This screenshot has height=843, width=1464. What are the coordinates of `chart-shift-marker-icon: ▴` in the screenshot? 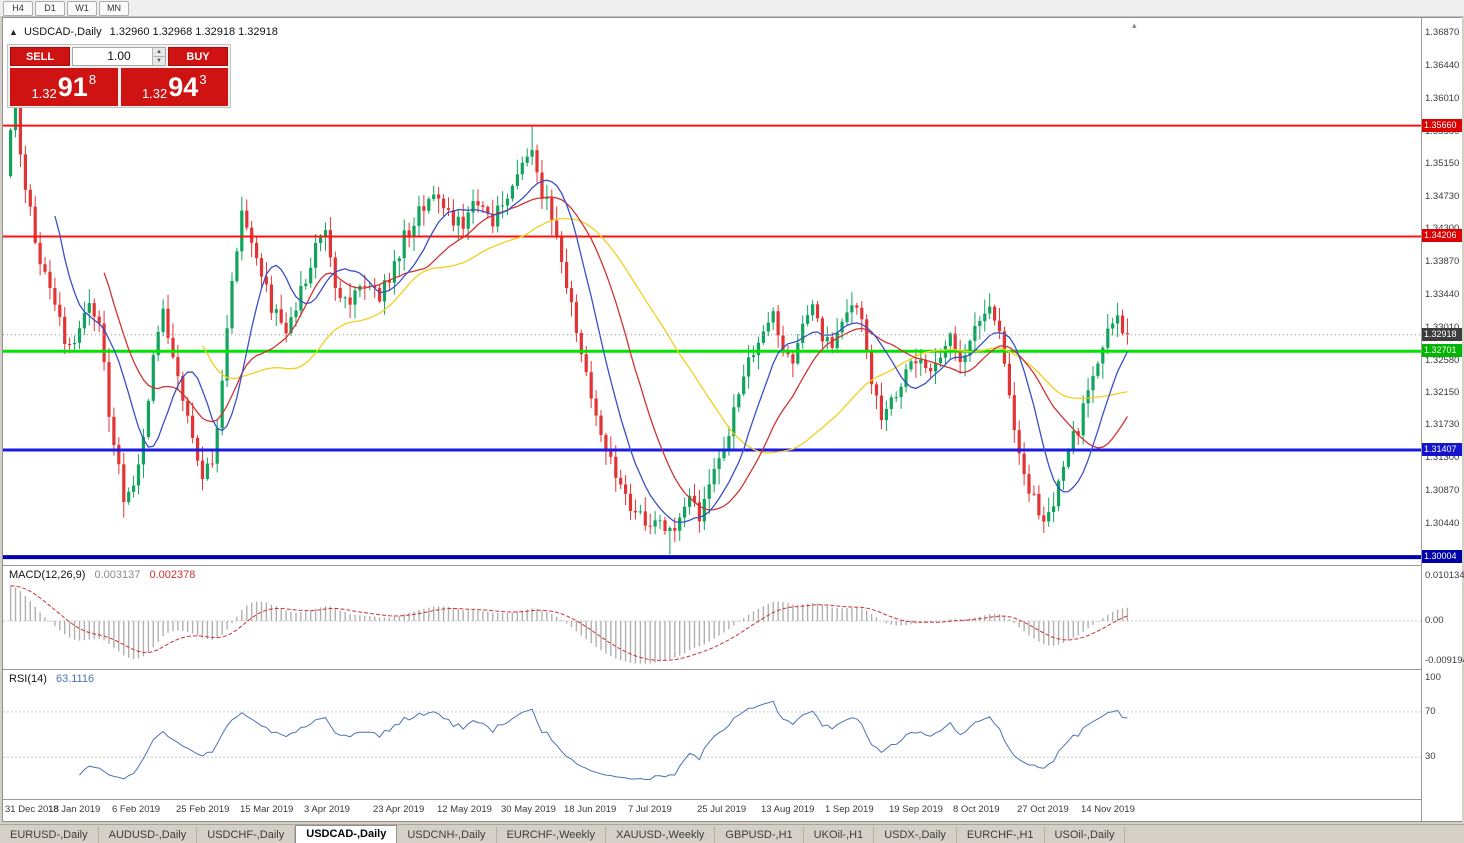 It's located at (1134, 25).